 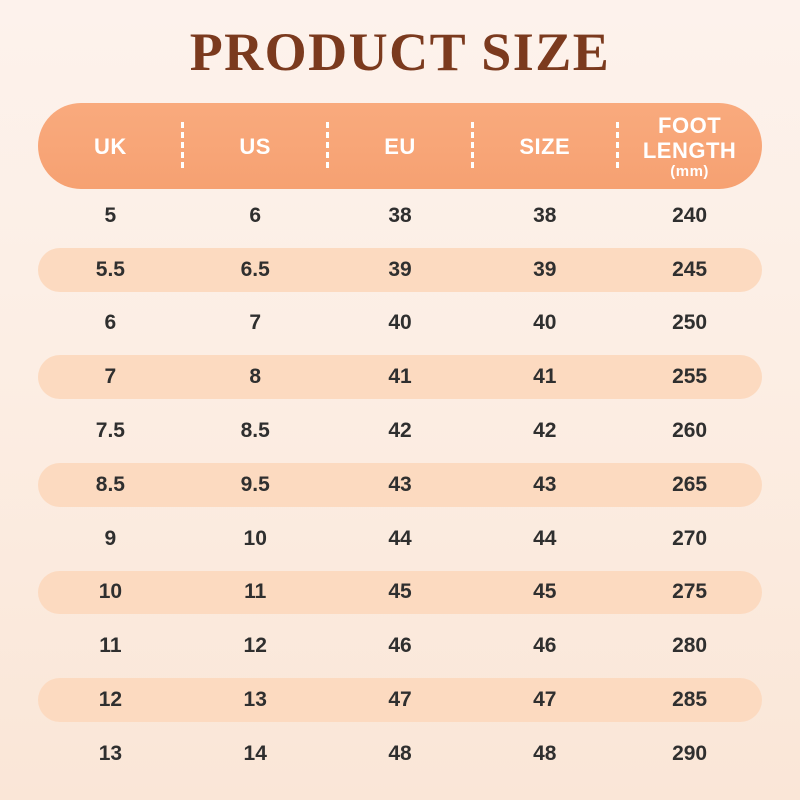 What do you see at coordinates (690, 592) in the screenshot?
I see `size-cell: 275` at bounding box center [690, 592].